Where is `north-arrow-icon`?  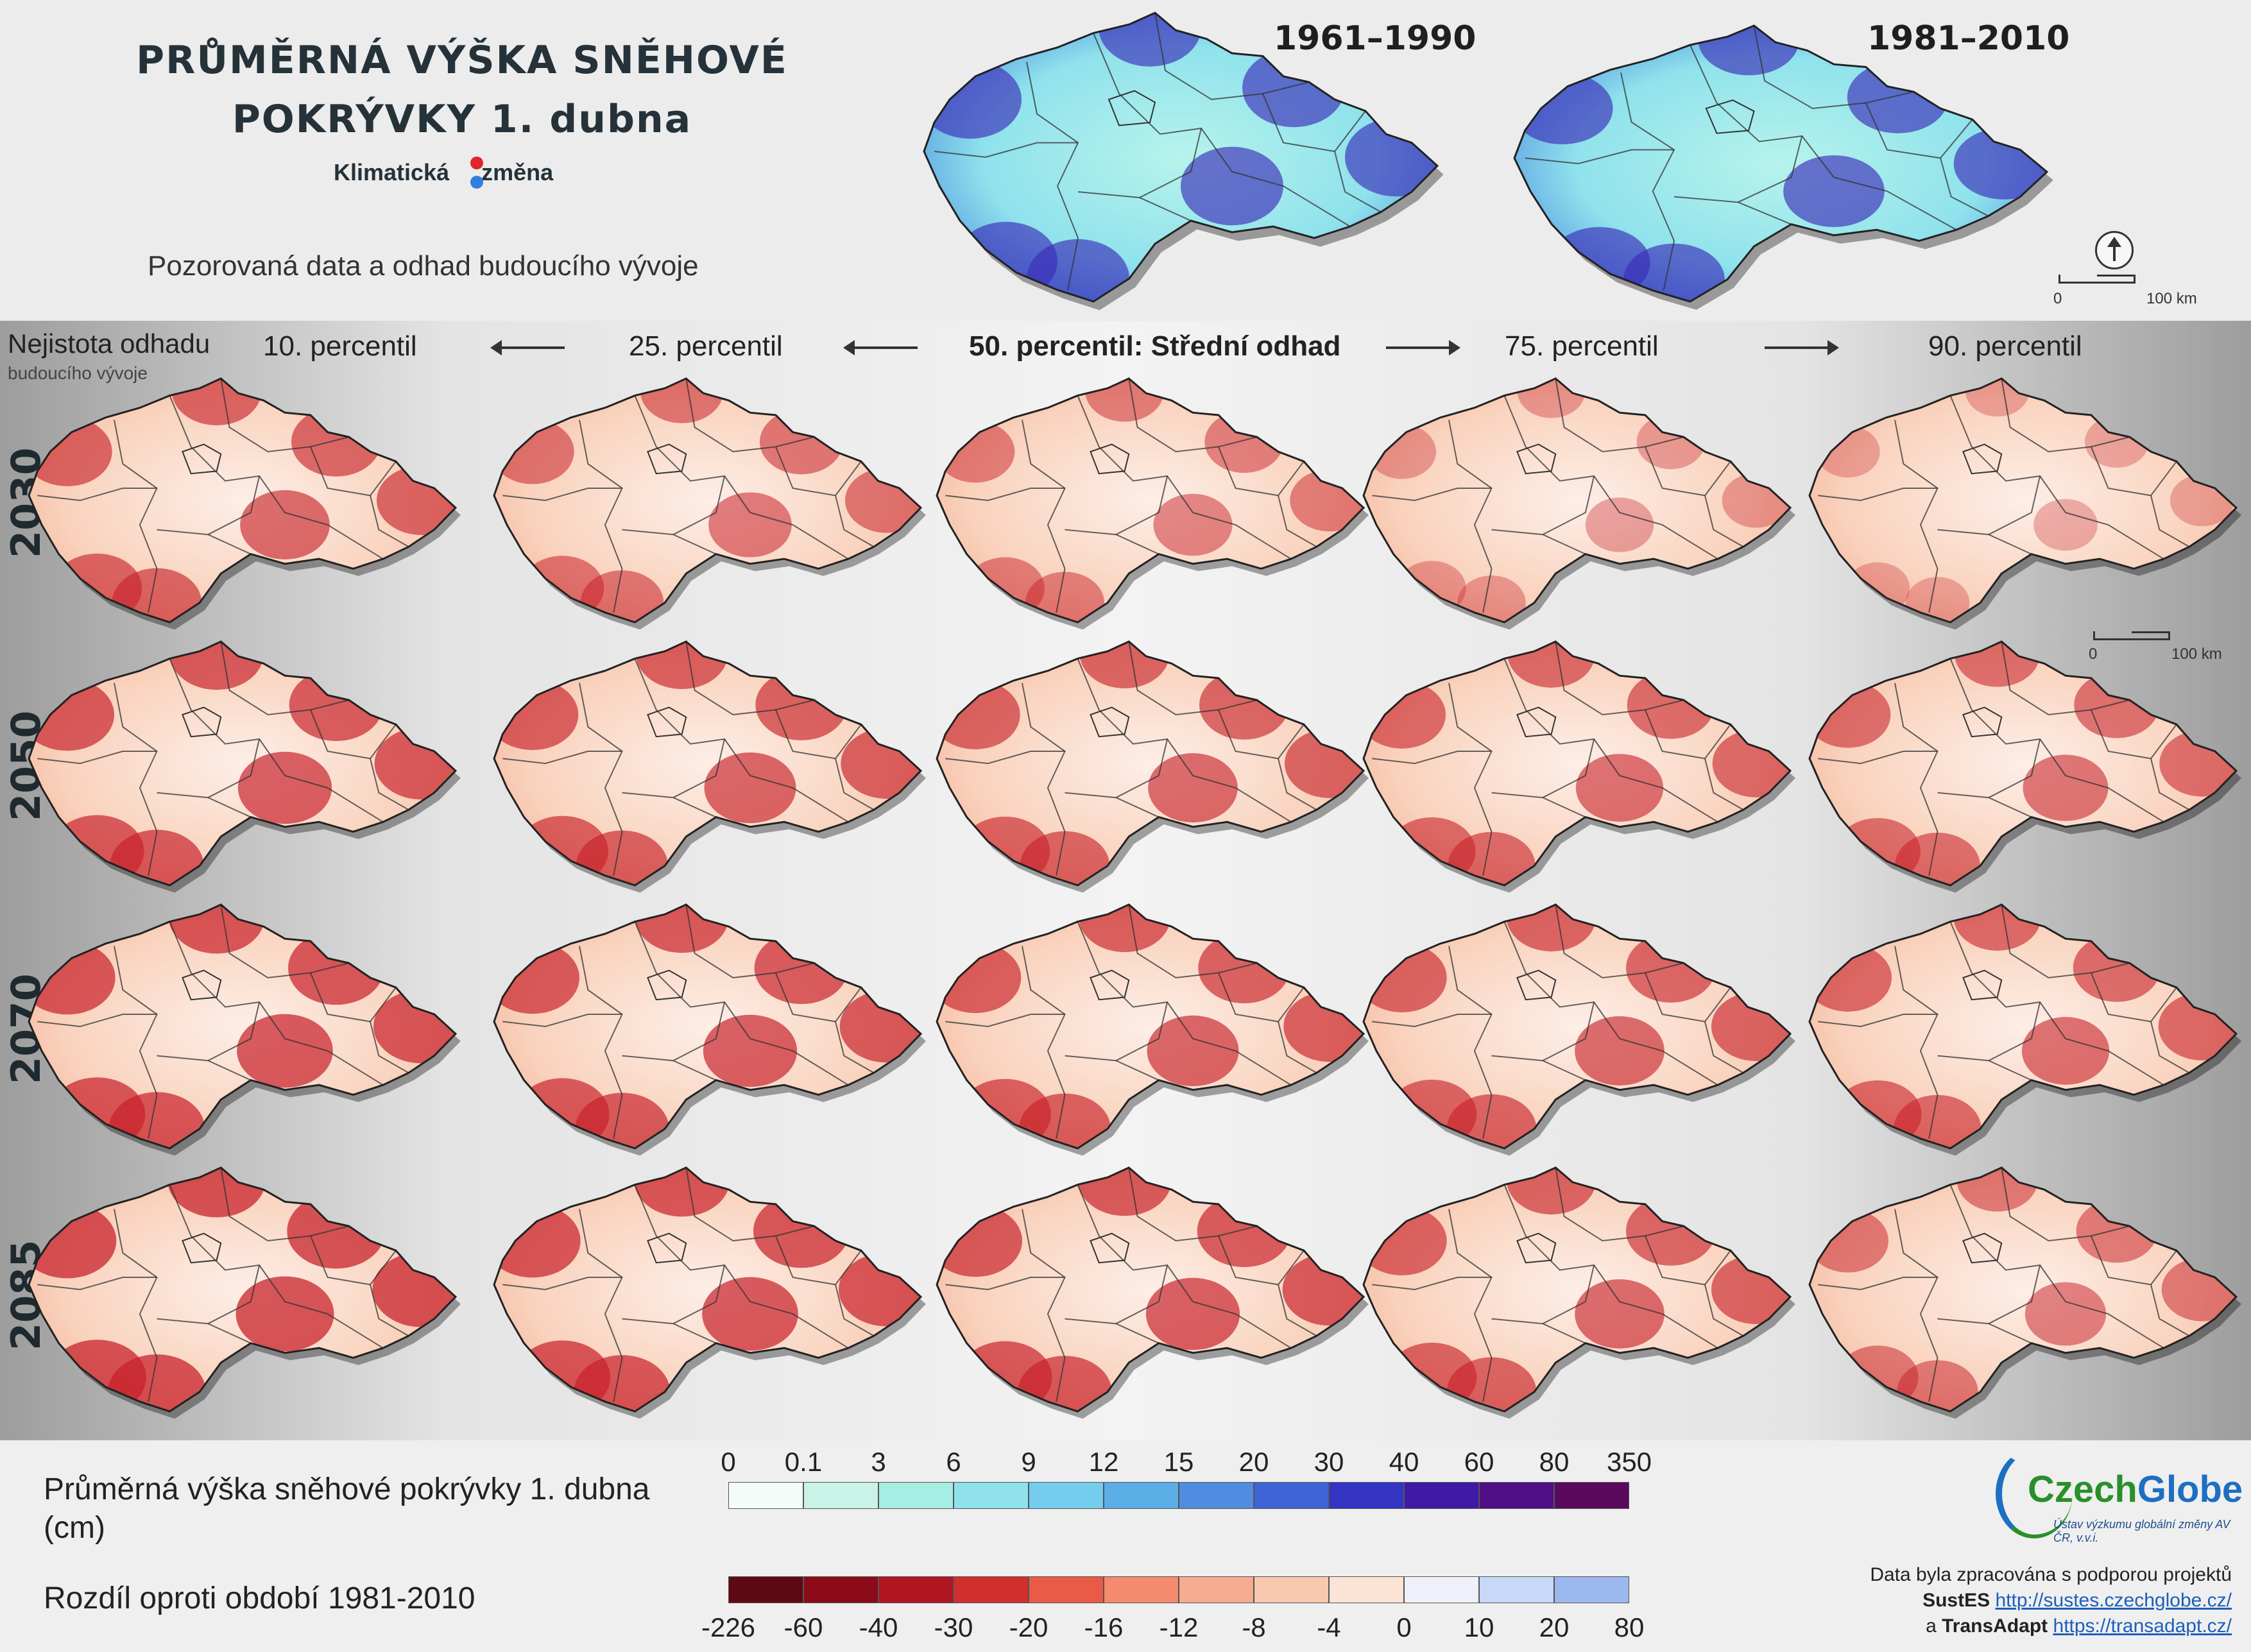
north-arrow-icon is located at coordinates (2114, 250).